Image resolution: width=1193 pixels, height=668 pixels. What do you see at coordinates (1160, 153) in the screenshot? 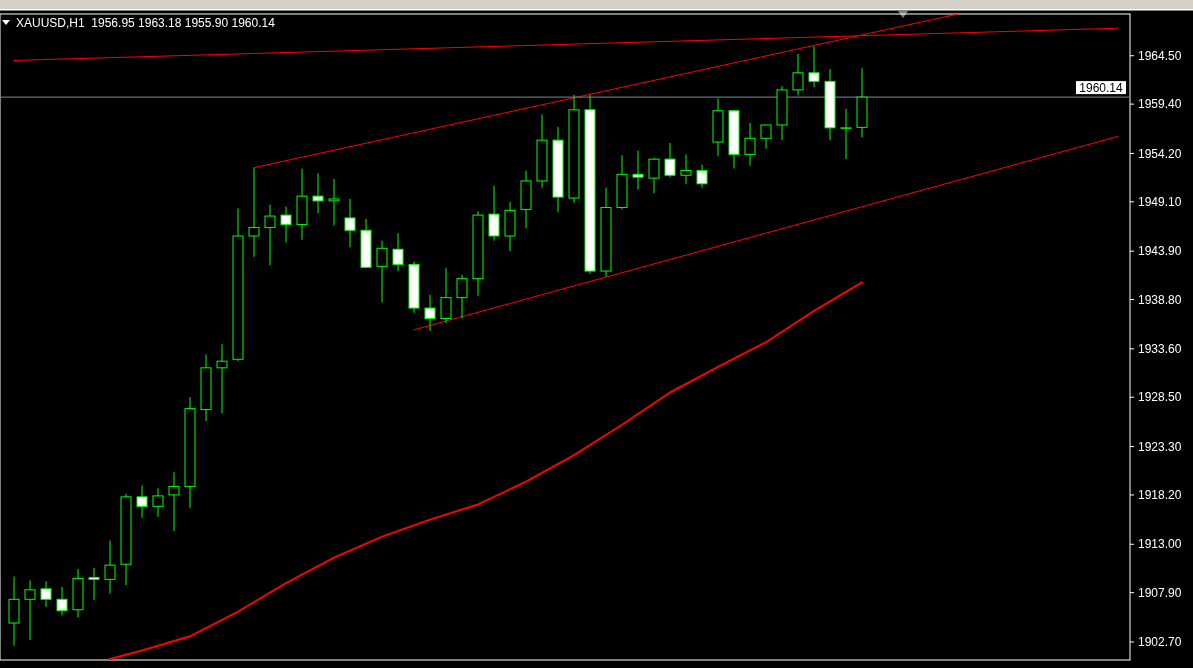
I see `y-tick-label: 1954.20` at bounding box center [1160, 153].